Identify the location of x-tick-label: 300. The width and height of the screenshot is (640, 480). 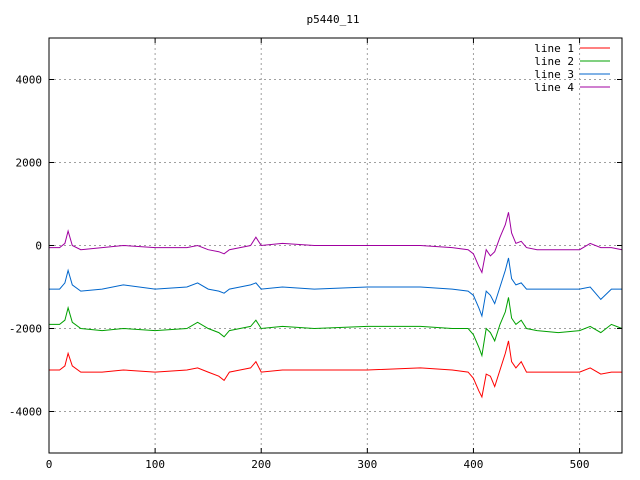
(367, 464).